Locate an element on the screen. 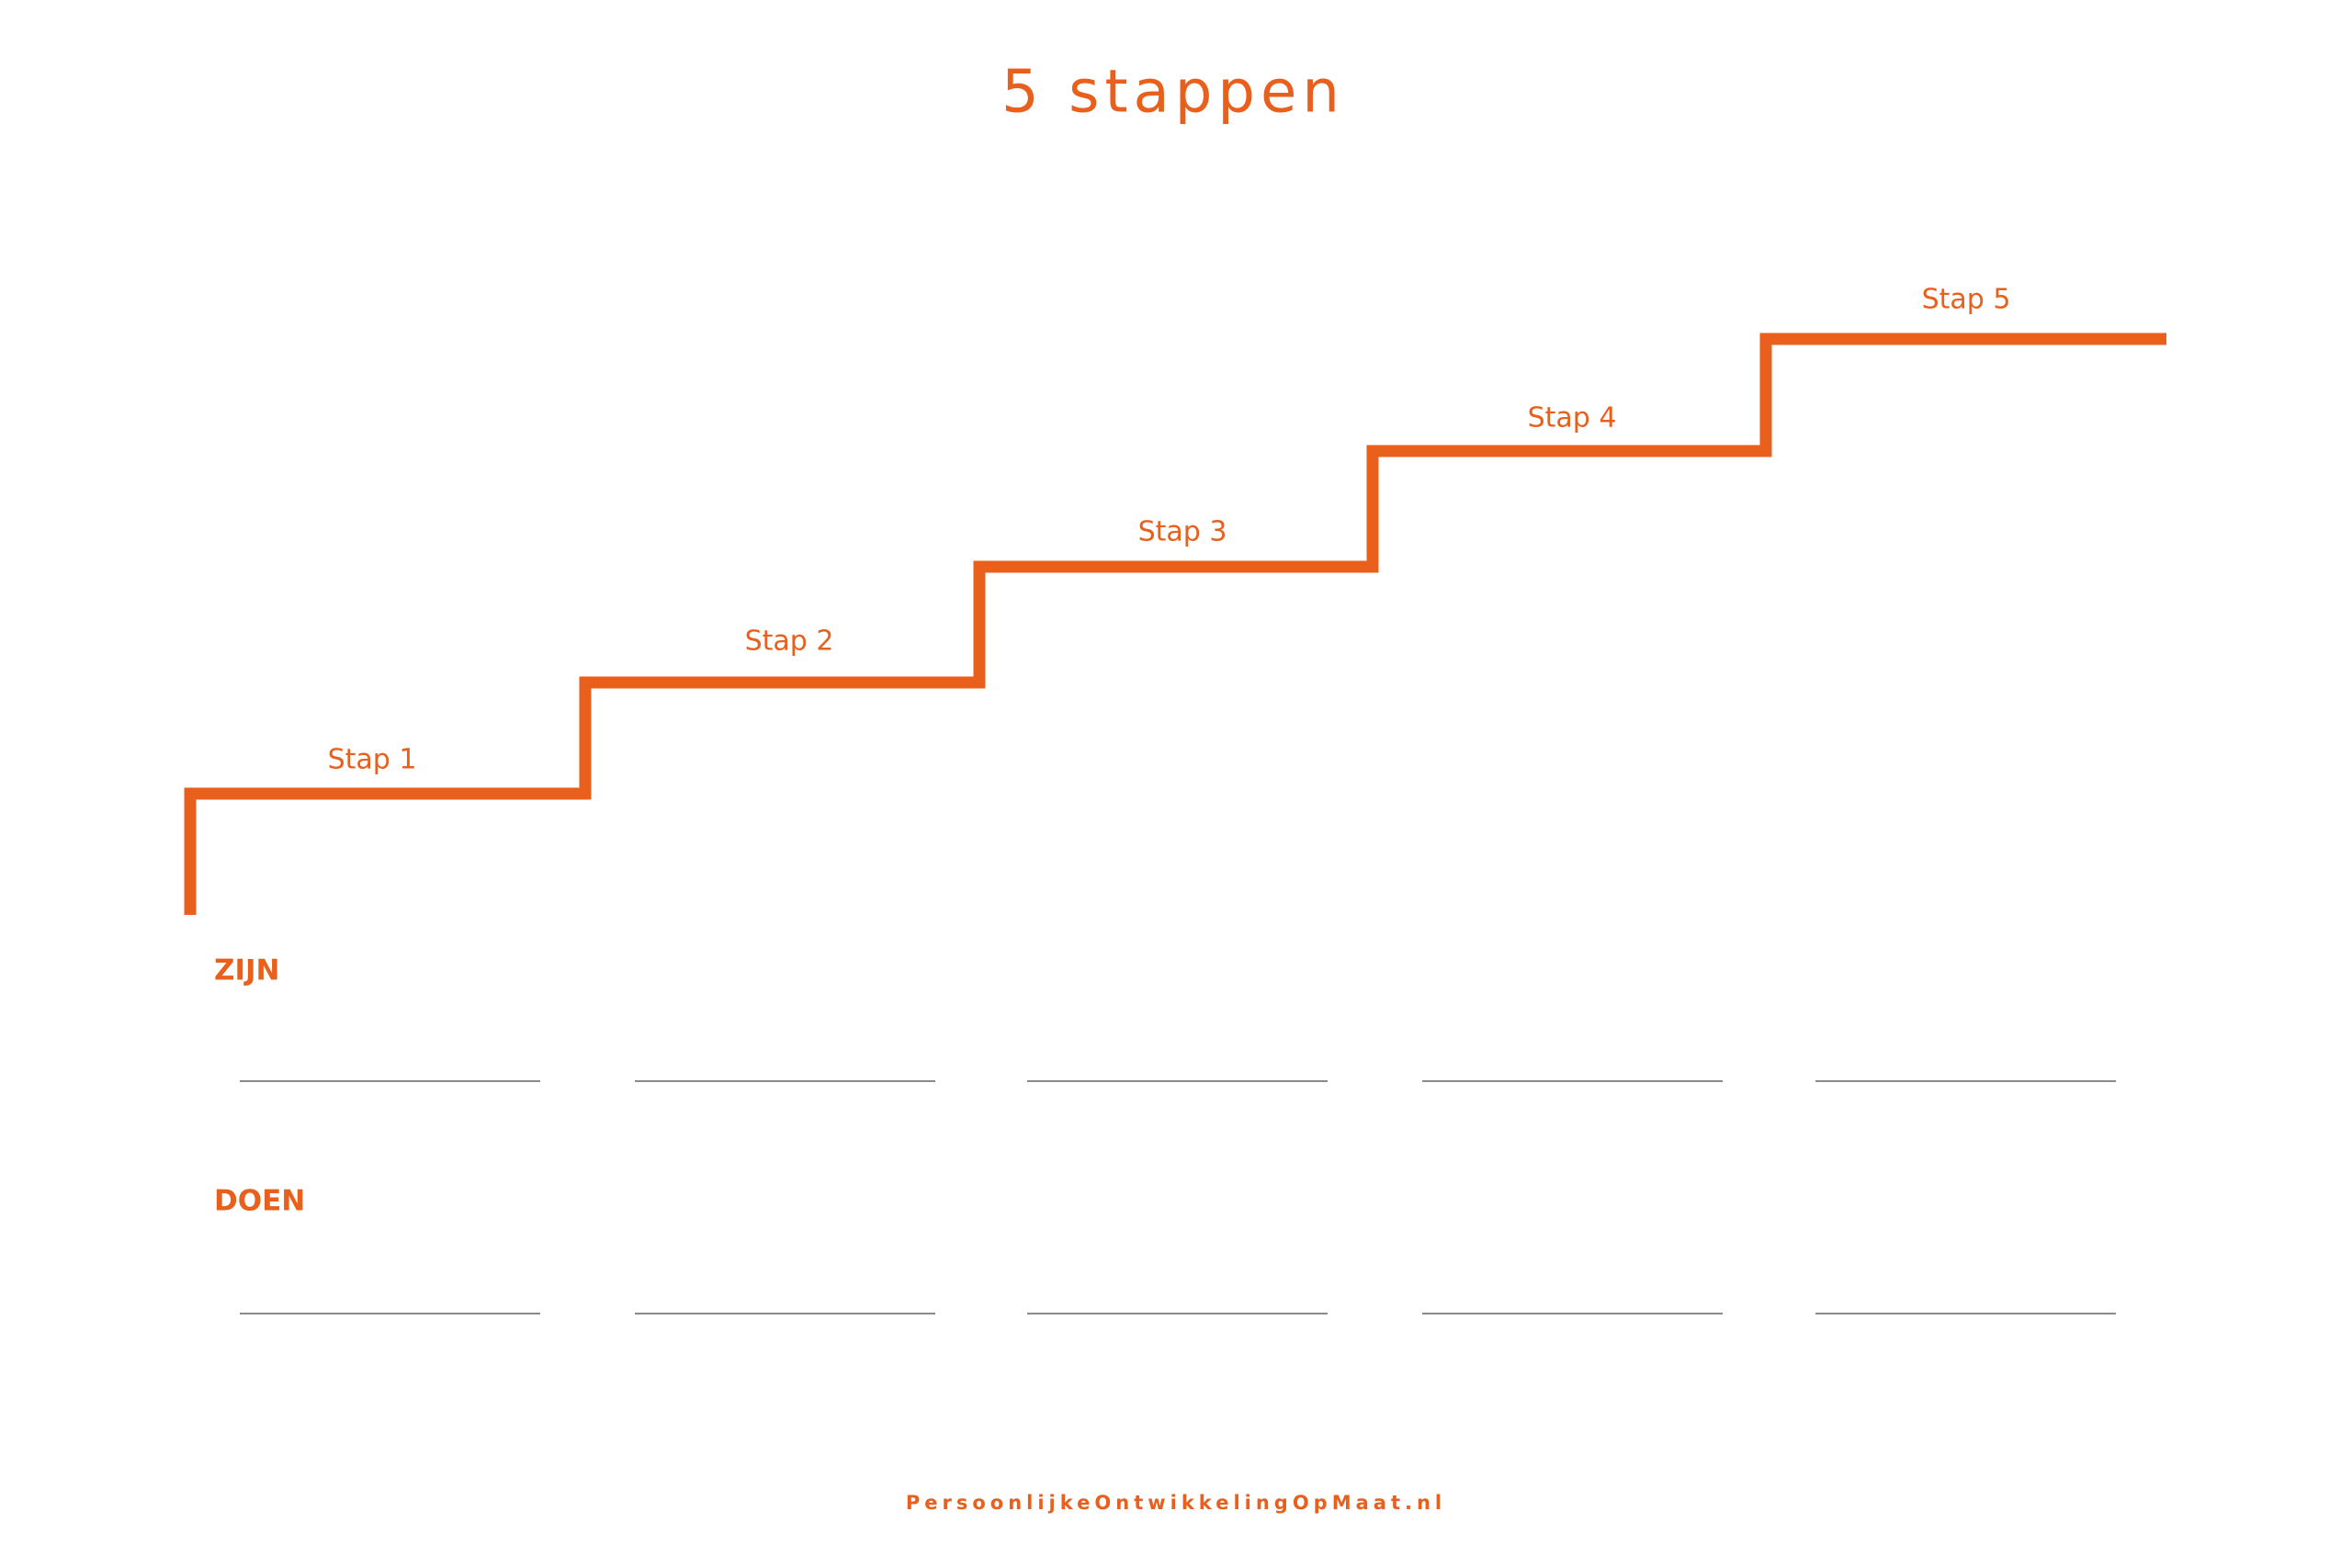  row-label: ZIJN is located at coordinates (247, 971).